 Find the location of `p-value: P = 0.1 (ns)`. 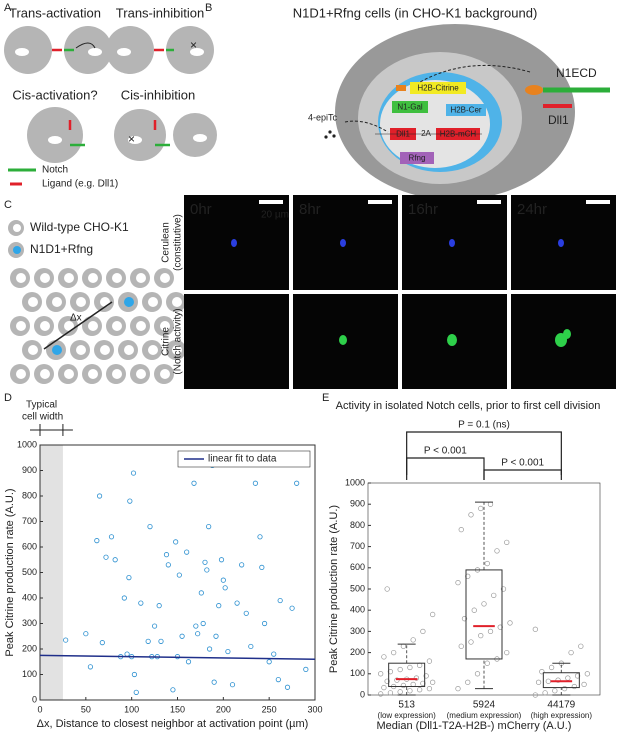

p-value: P = 0.1 (ns) is located at coordinates (484, 425).